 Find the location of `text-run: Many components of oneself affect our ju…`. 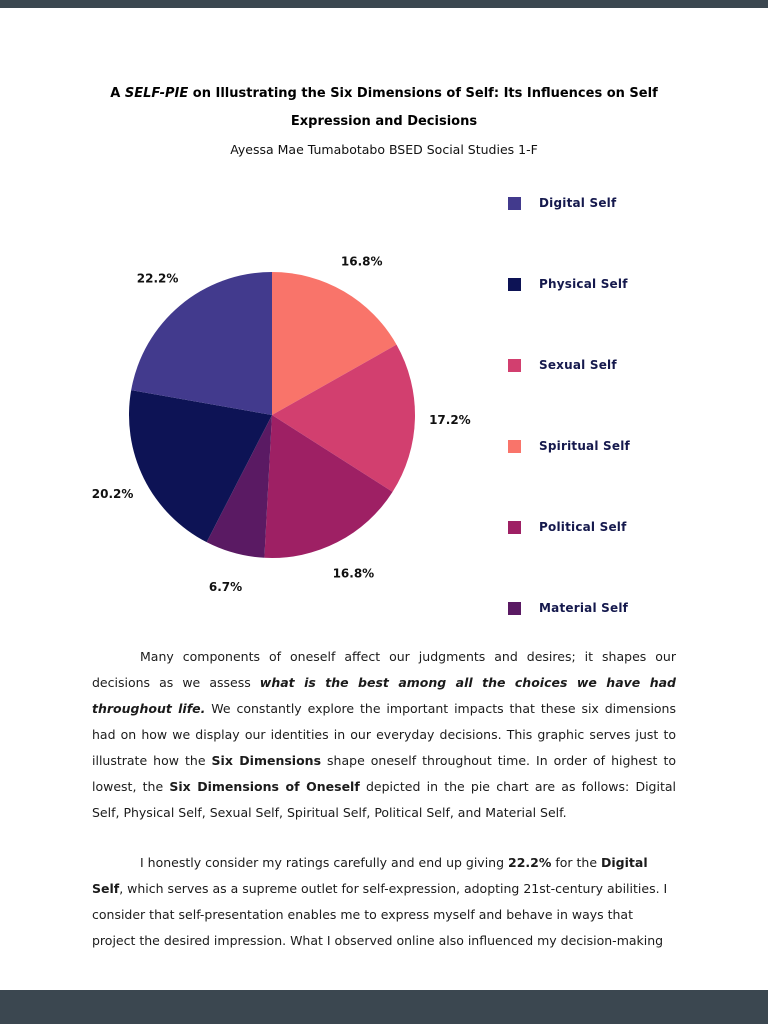

text-run: Many components of oneself affect our ju… is located at coordinates (384, 669).